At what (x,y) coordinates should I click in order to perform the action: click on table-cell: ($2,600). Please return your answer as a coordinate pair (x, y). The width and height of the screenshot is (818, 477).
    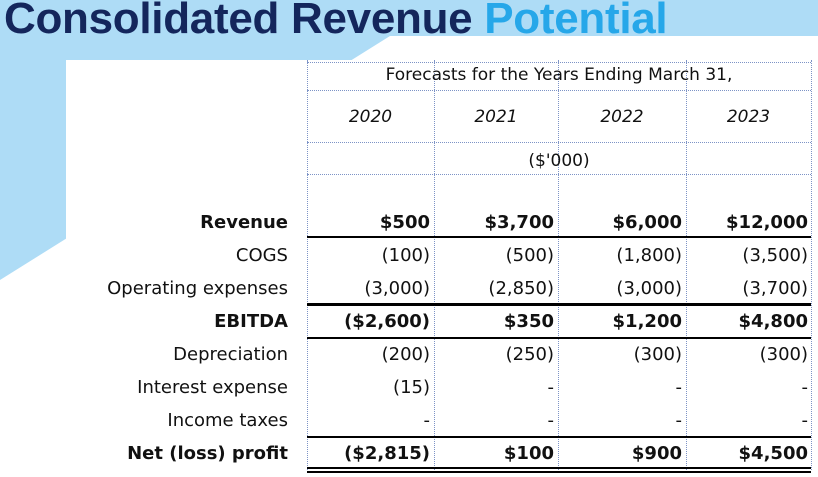
    Looking at the image, I should click on (387, 321).